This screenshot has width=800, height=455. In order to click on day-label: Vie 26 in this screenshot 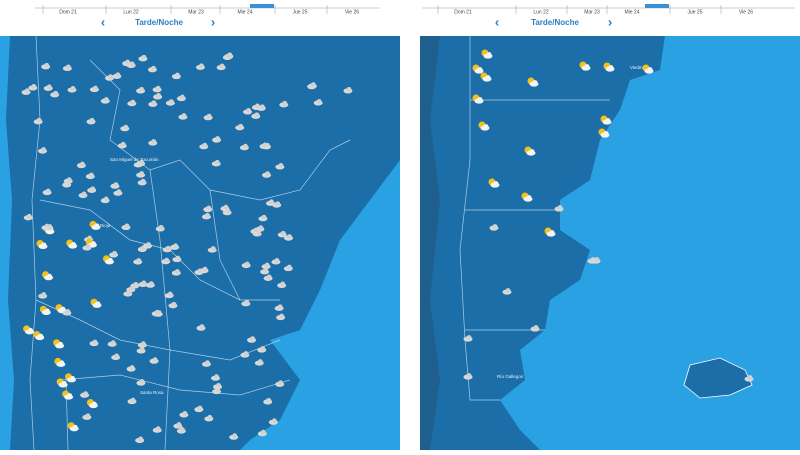, I will do `click(352, 12)`.